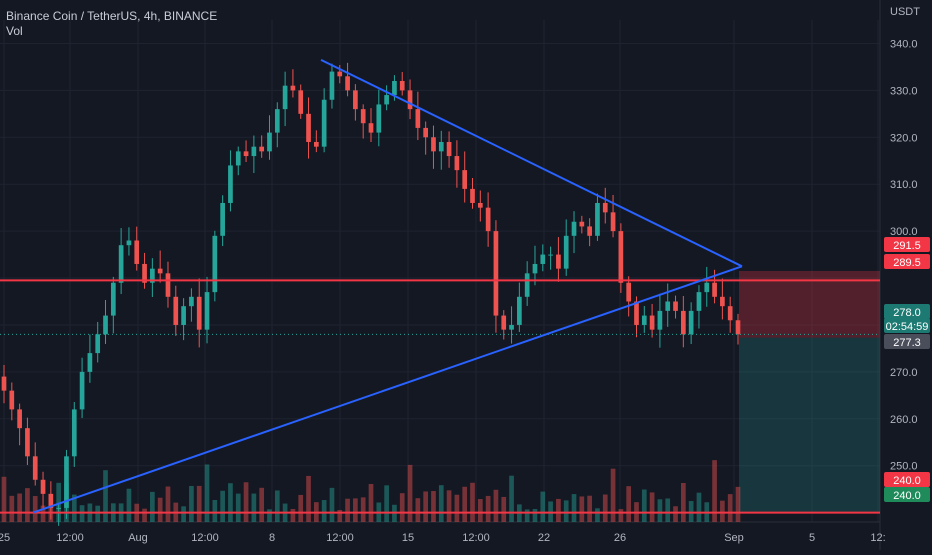 Image resolution: width=932 pixels, height=555 pixels. Describe the element at coordinates (14, 31) in the screenshot. I see `volume-label: Vol` at that location.